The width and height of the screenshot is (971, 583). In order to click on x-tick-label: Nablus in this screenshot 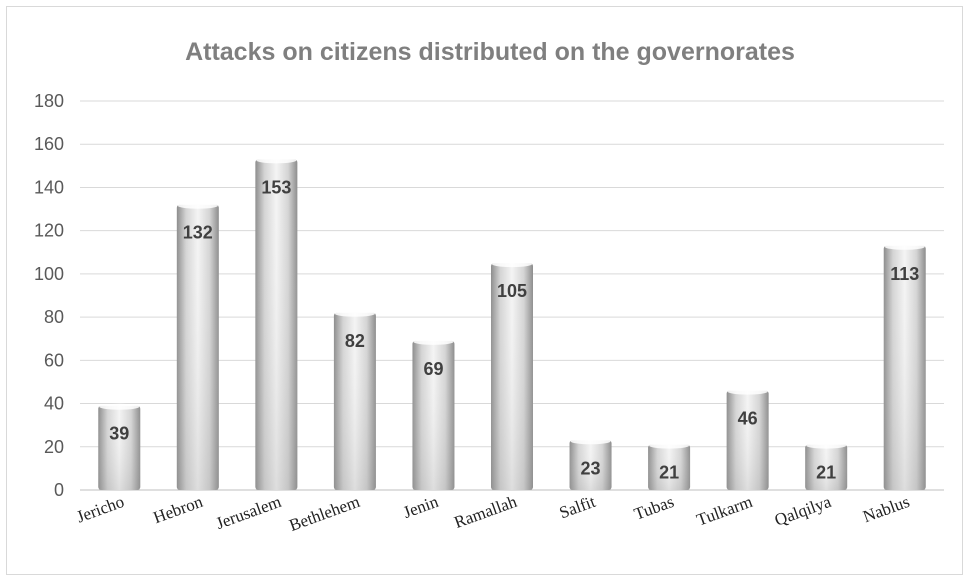, I will do `click(886, 509)`.